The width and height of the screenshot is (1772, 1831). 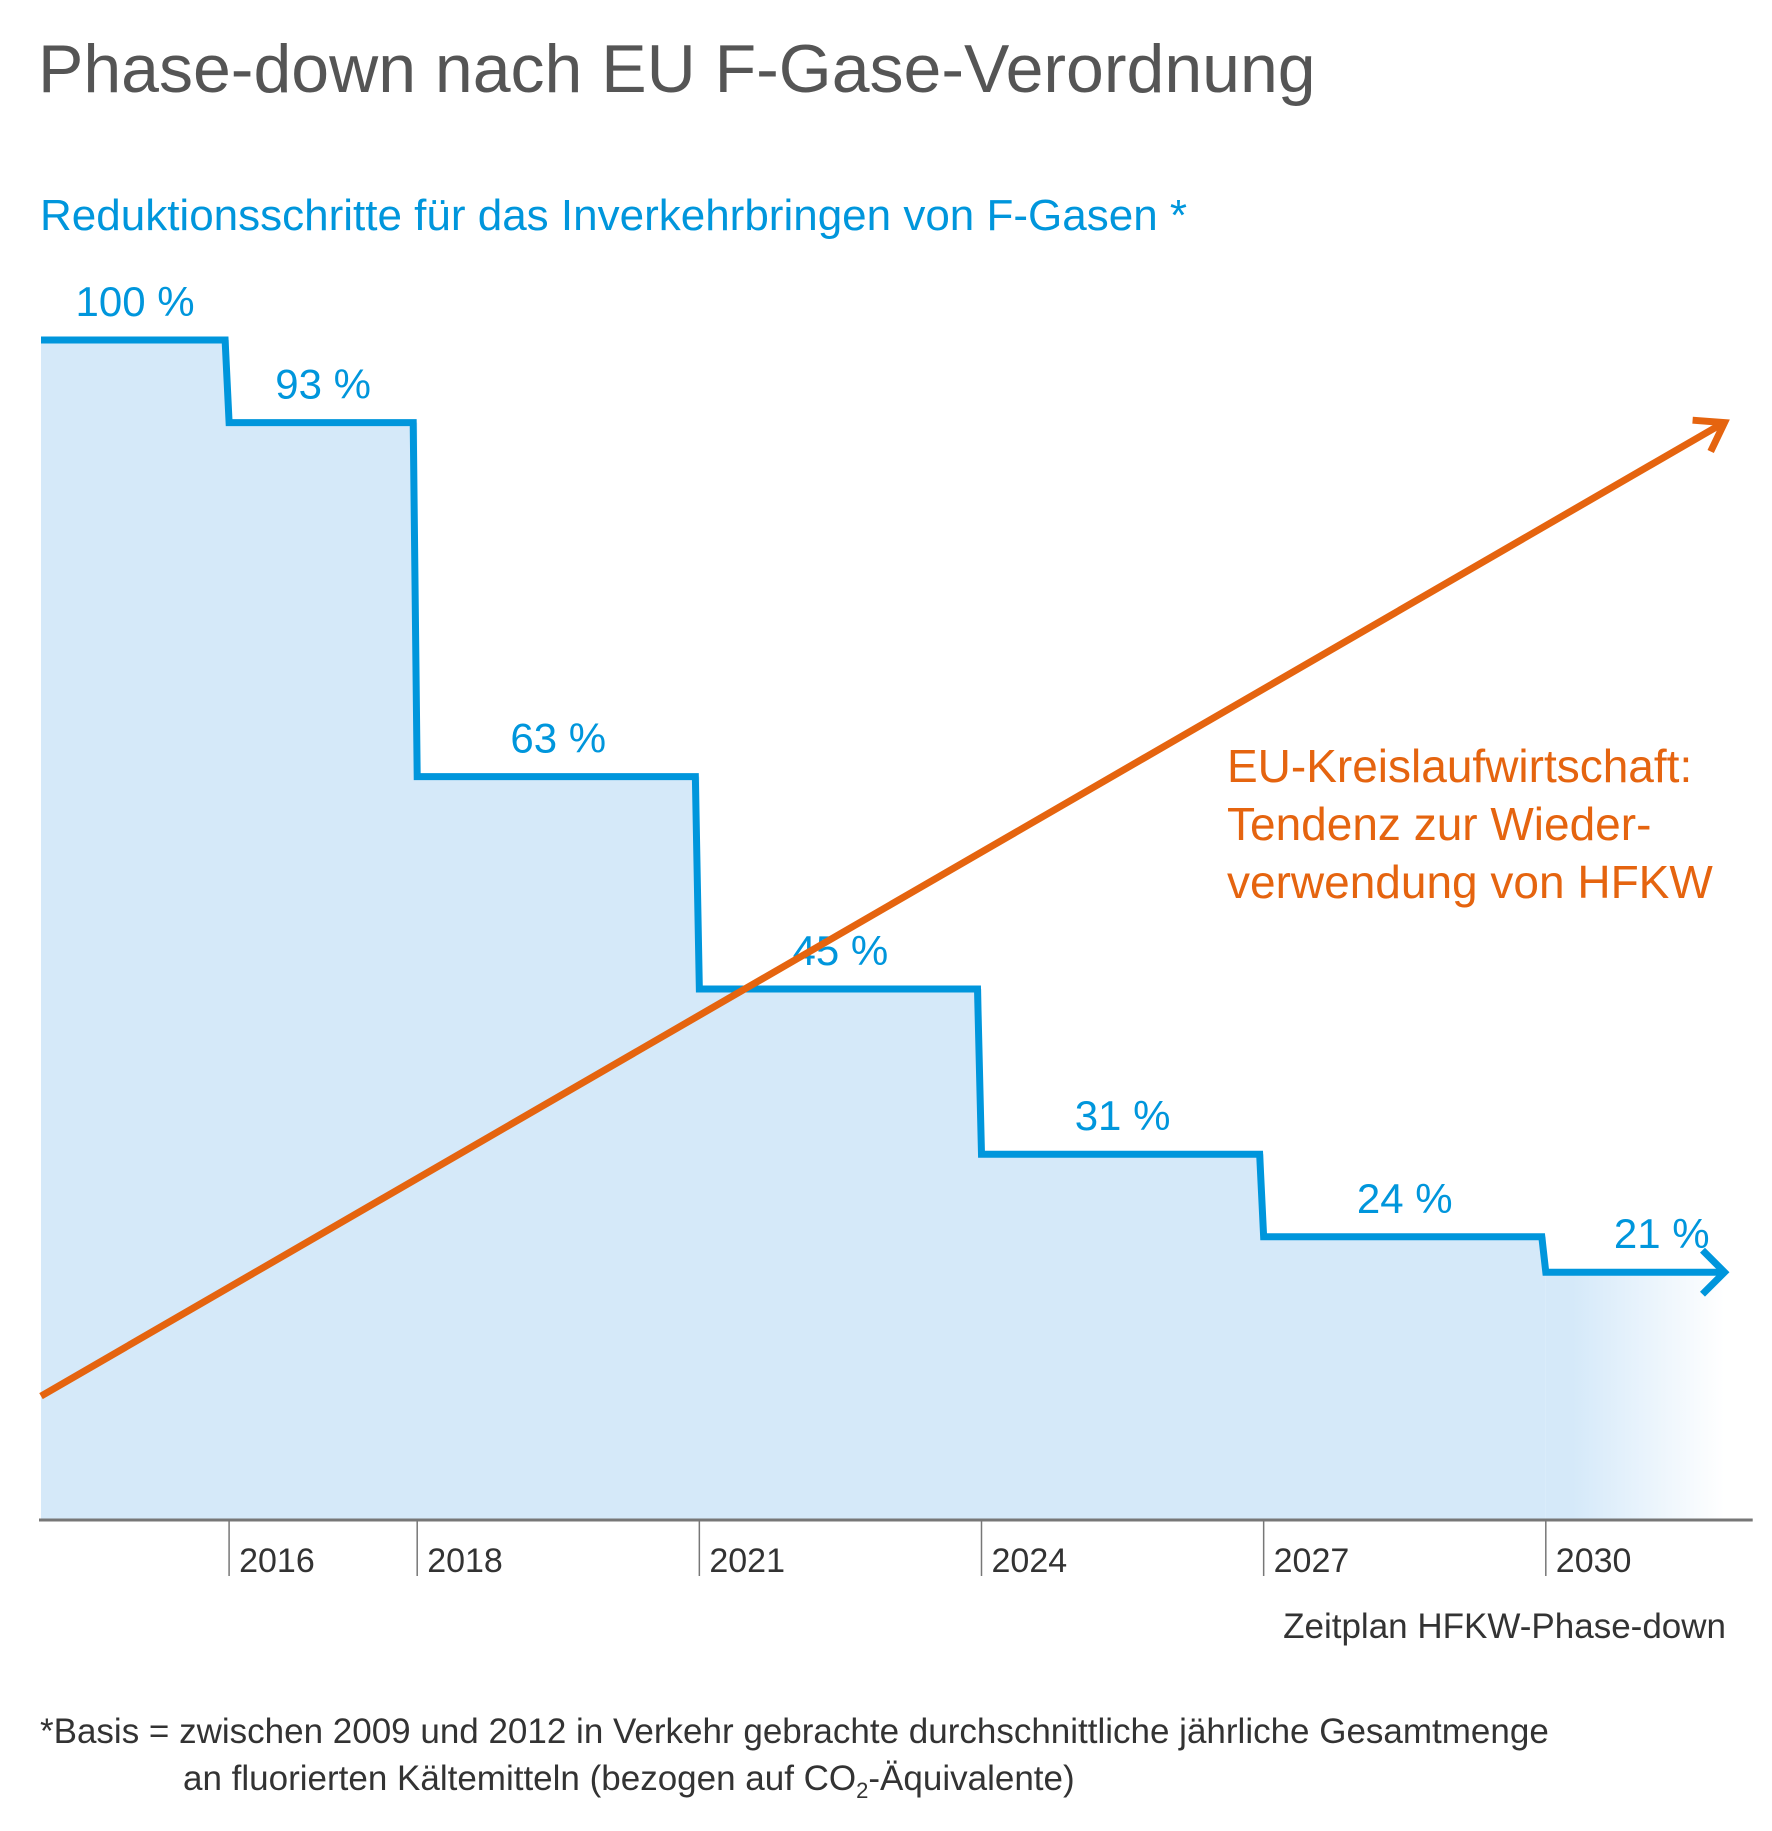 What do you see at coordinates (1405, 1198) in the screenshot?
I see `step-value-label: 24 %` at bounding box center [1405, 1198].